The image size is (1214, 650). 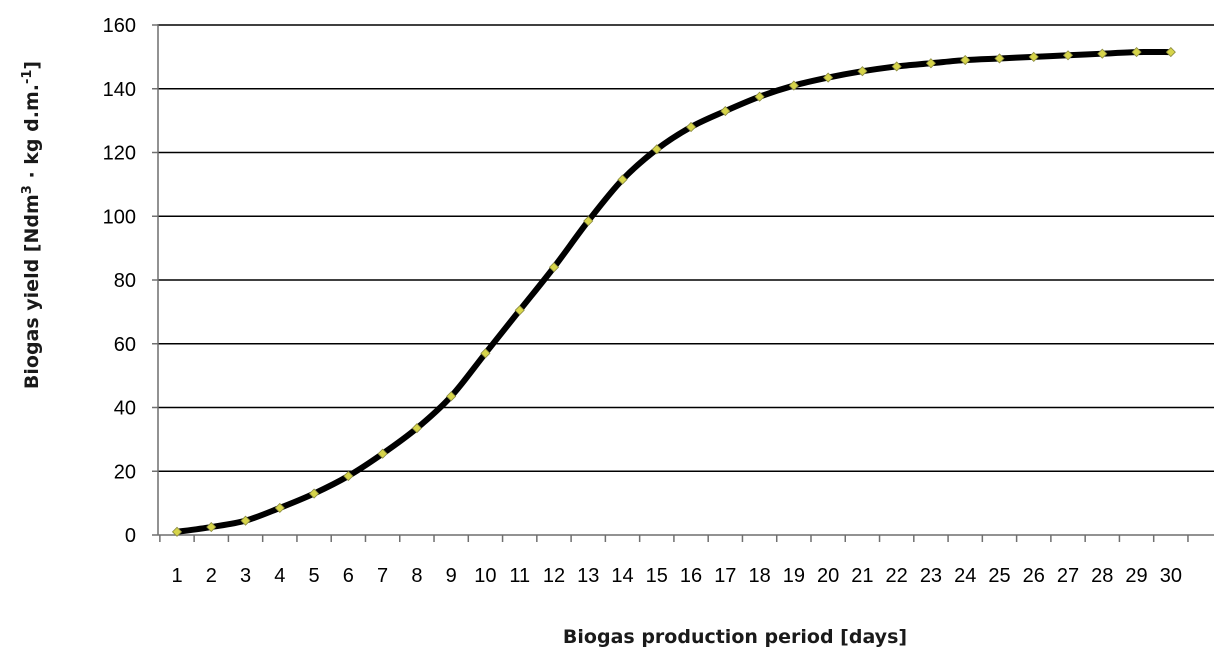 What do you see at coordinates (130, 536) in the screenshot?
I see `y-tick-label-0: 0` at bounding box center [130, 536].